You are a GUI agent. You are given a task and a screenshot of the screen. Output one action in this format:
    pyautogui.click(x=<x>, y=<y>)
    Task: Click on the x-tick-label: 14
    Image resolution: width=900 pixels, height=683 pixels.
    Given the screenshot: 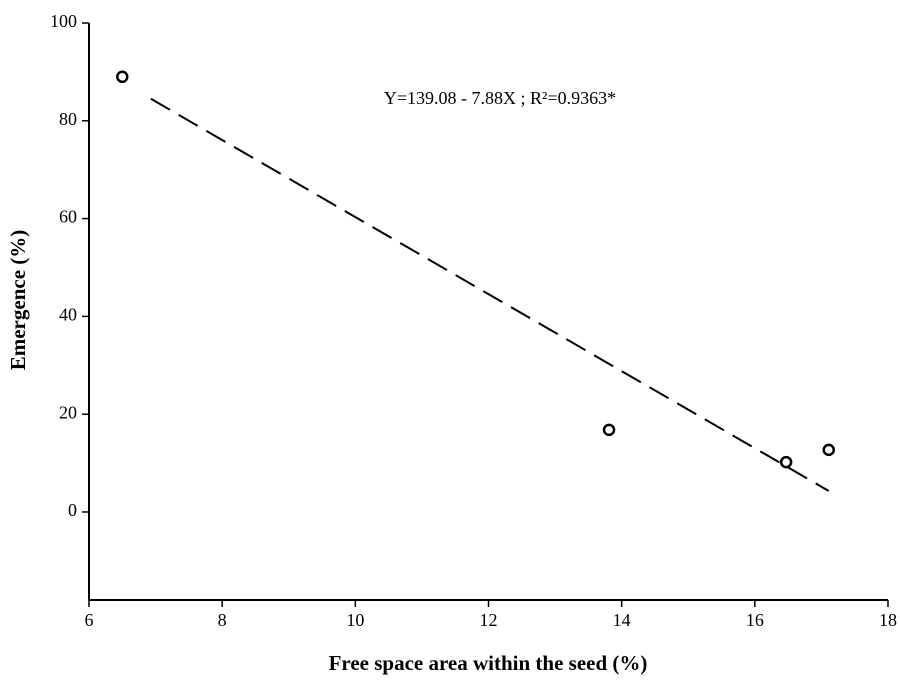 What is the action you would take?
    pyautogui.click(x=622, y=620)
    